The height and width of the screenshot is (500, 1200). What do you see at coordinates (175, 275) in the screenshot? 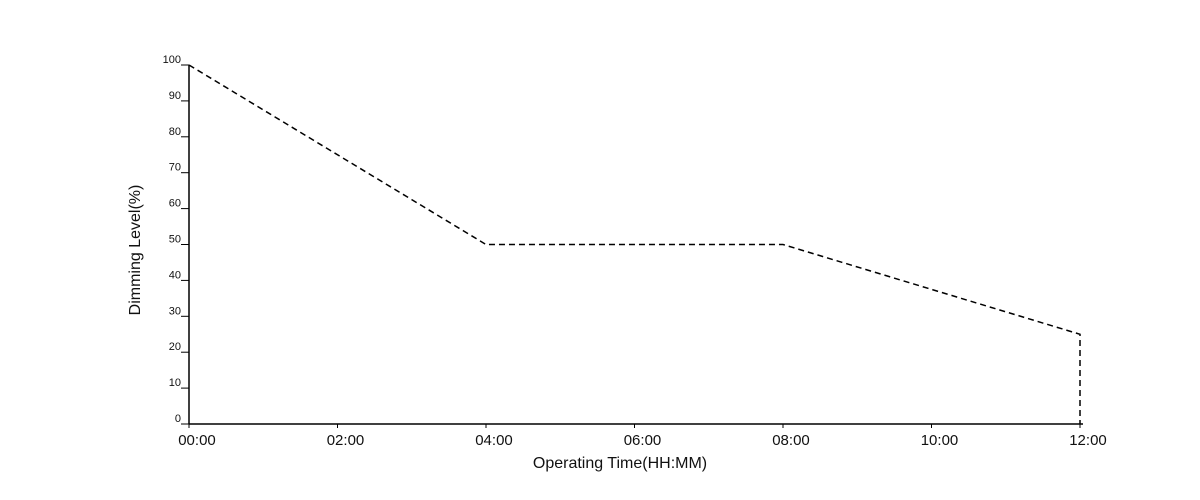
I see `y-tick-label: 40` at bounding box center [175, 275].